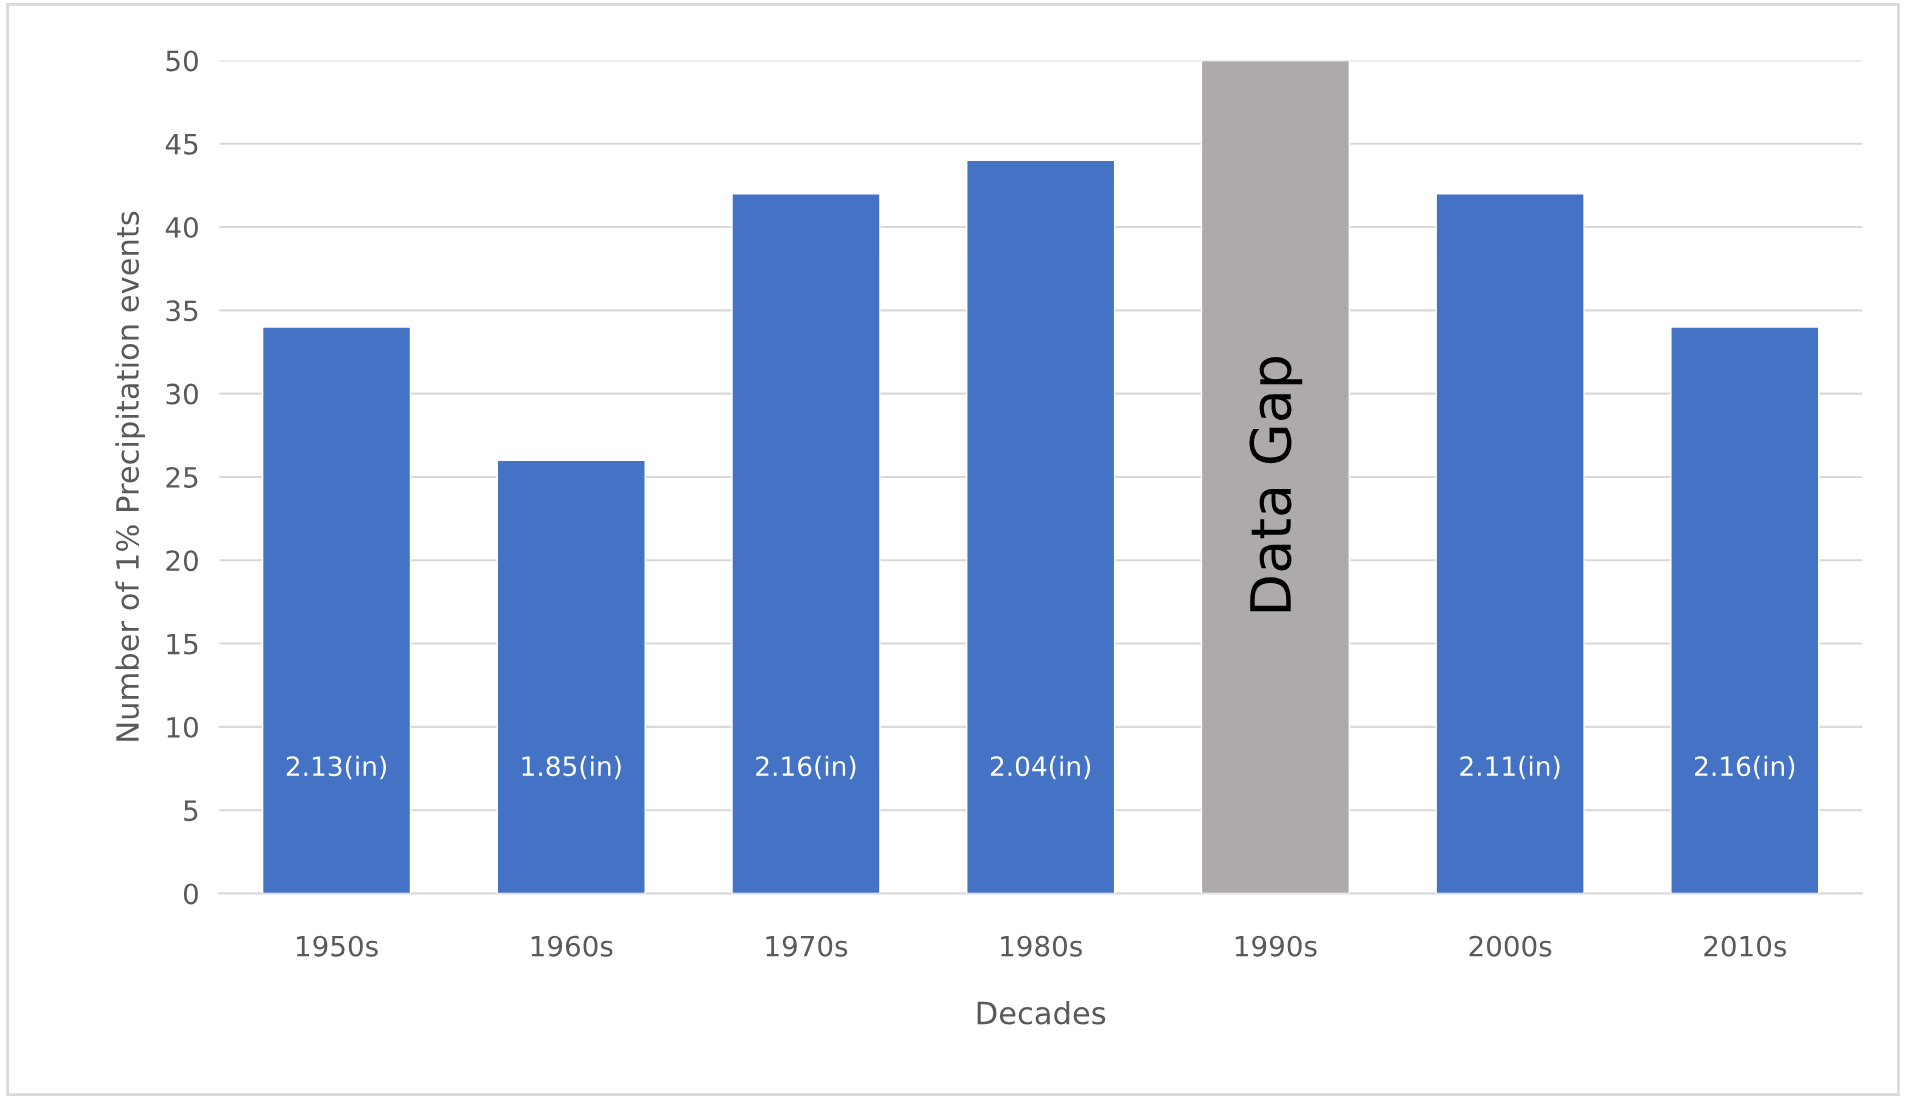  What do you see at coordinates (1745, 946) in the screenshot?
I see `x-tick-label: 2010s` at bounding box center [1745, 946].